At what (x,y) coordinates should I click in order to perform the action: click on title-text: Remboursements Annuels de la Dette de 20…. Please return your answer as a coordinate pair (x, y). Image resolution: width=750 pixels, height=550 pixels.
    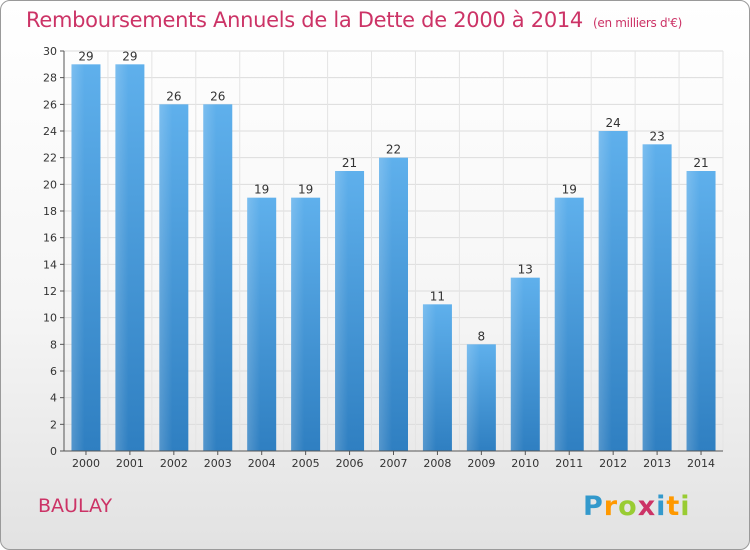
    Looking at the image, I should click on (304, 20).